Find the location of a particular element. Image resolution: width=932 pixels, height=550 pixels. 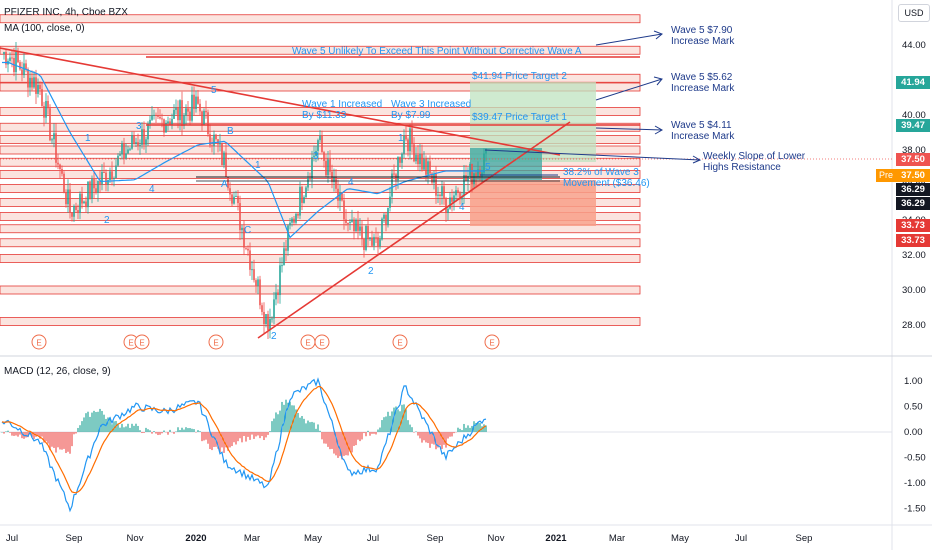

currency-button: USD is located at coordinates (914, 13).